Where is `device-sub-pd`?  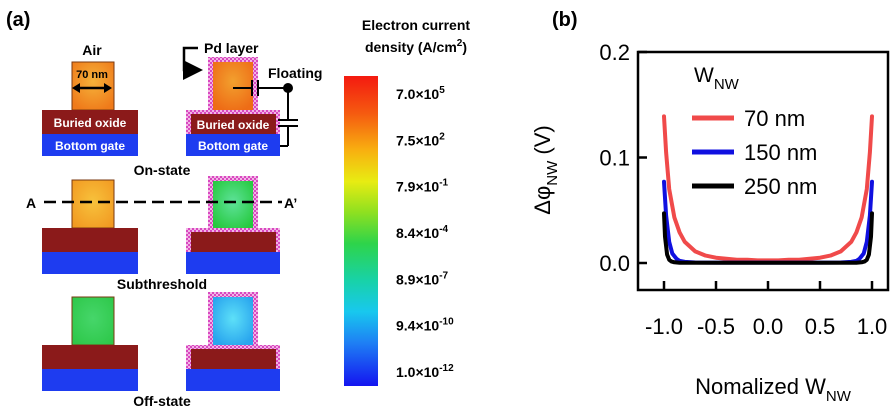 device-sub-pd is located at coordinates (233, 225).